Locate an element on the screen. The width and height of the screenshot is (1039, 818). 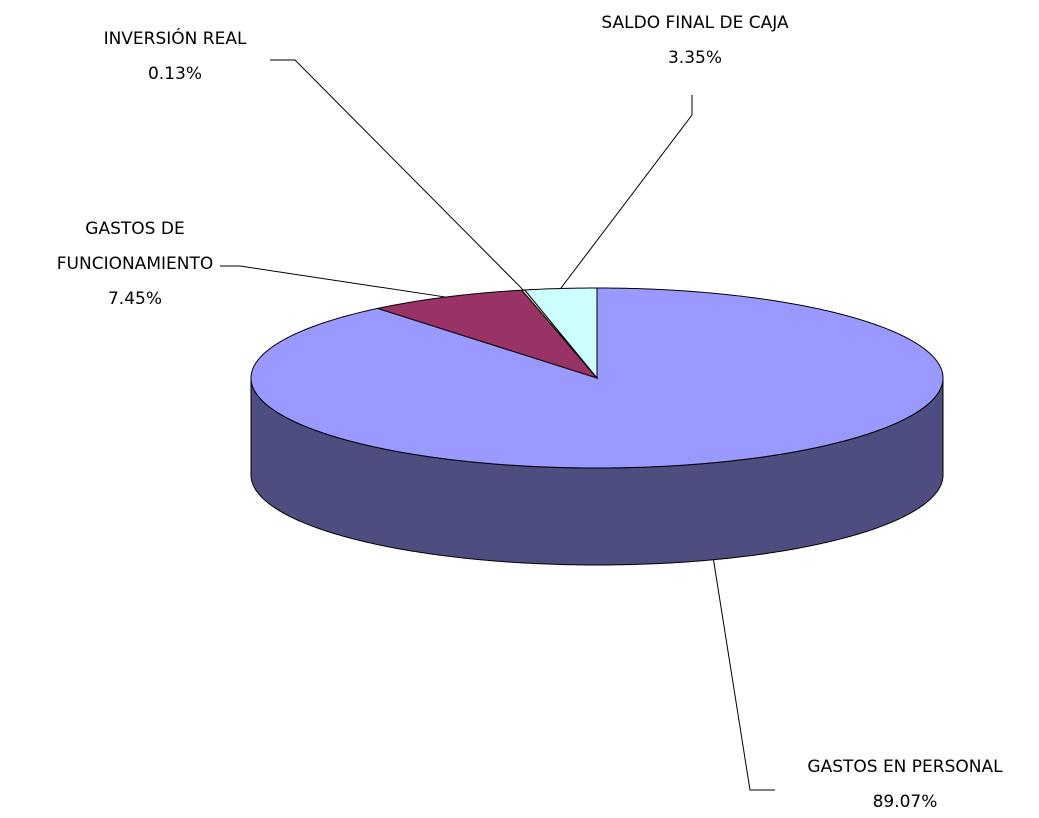
data-label: INVERSIÓN REAL 0.13% is located at coordinates (175, 57).